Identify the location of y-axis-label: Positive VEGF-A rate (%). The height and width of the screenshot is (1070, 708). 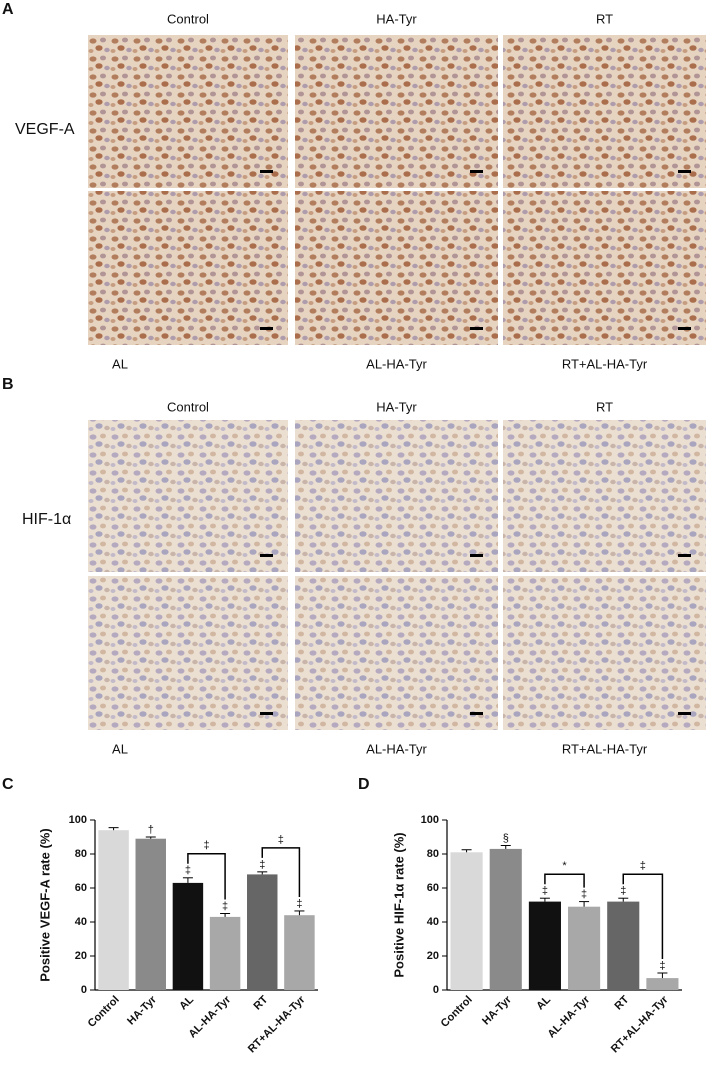
(44, 904).